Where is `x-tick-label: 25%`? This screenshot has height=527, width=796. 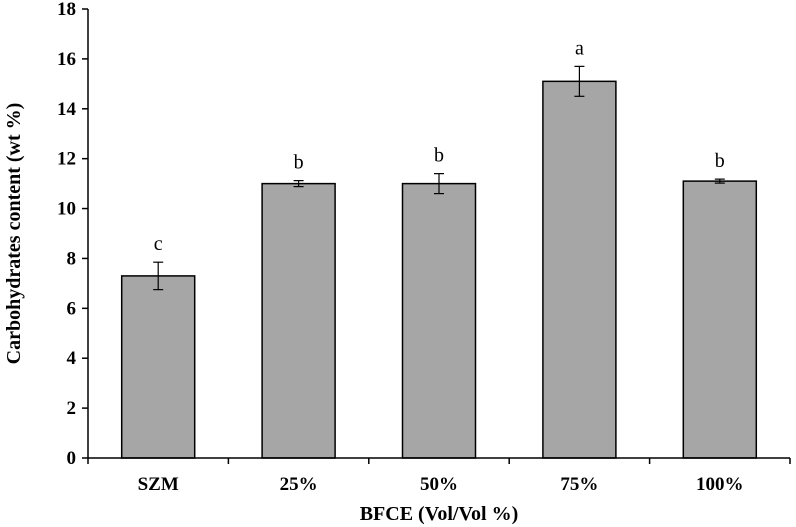
x-tick-label: 25% is located at coordinates (299, 484).